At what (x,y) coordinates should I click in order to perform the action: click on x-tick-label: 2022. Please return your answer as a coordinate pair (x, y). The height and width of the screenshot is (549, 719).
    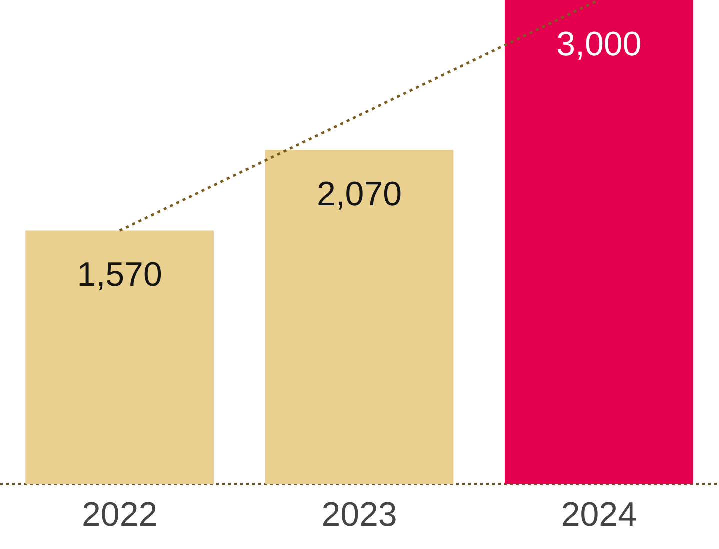
    Looking at the image, I should click on (120, 515).